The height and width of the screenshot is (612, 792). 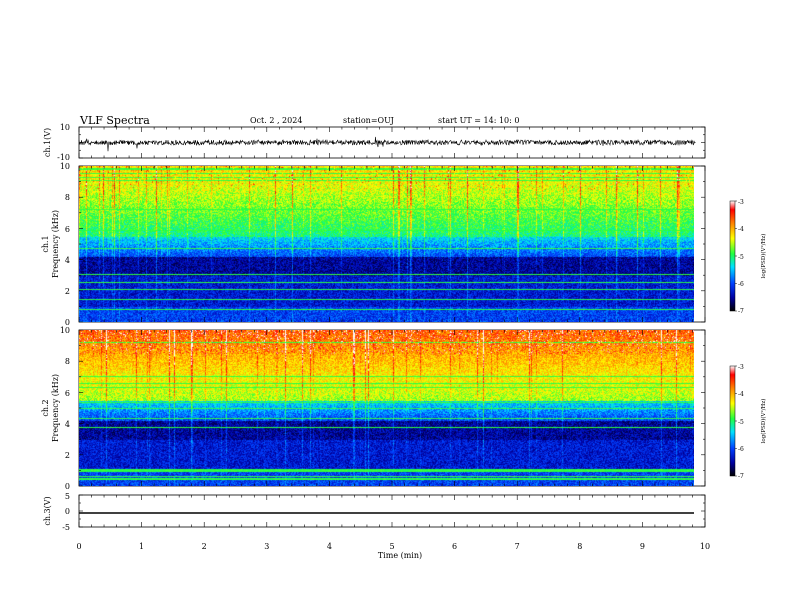 I want to click on ch1-spectrogram-ylabel: Frequency (kHz), so click(x=55, y=244).